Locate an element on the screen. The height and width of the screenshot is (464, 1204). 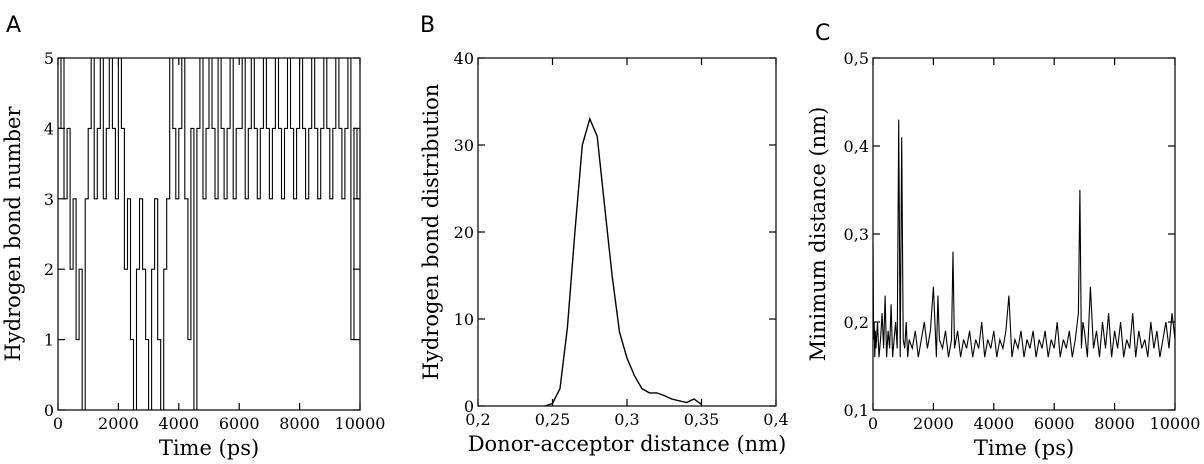
y-tick-label-a-0: 0 is located at coordinates (49, 410).